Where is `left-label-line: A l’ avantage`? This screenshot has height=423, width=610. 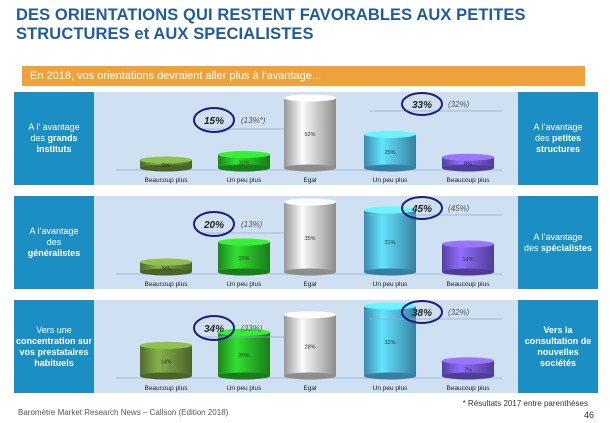 left-label-line: A l’ avantage is located at coordinates (54, 127).